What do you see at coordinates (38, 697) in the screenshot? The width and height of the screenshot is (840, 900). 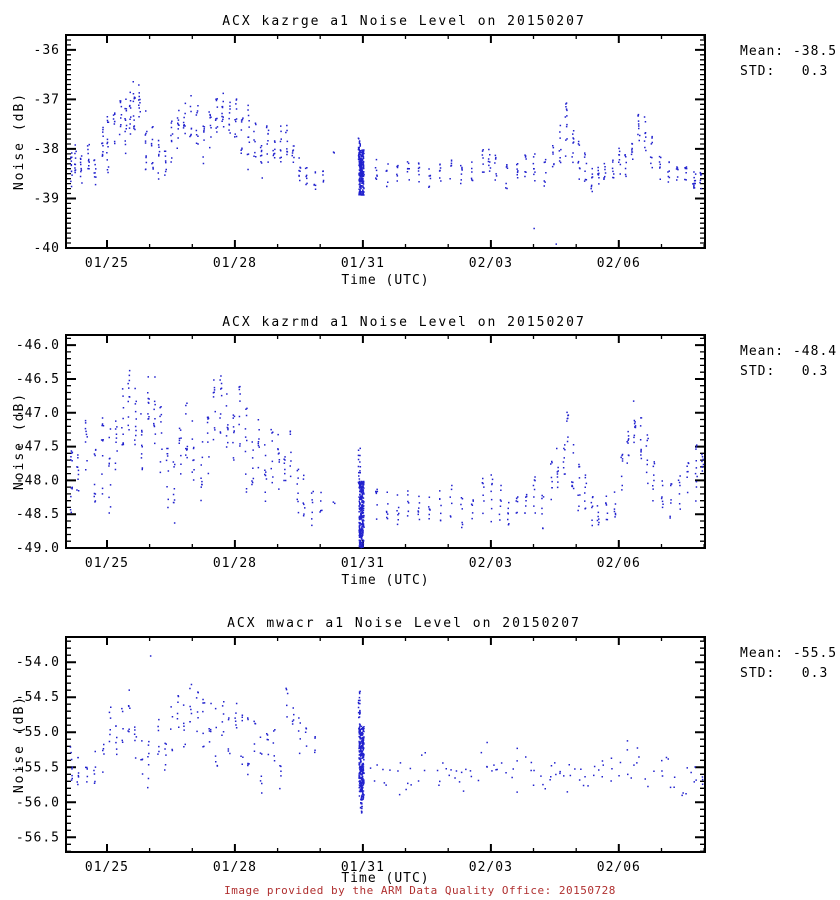 I see `y-tick-label: -54.5` at bounding box center [38, 697].